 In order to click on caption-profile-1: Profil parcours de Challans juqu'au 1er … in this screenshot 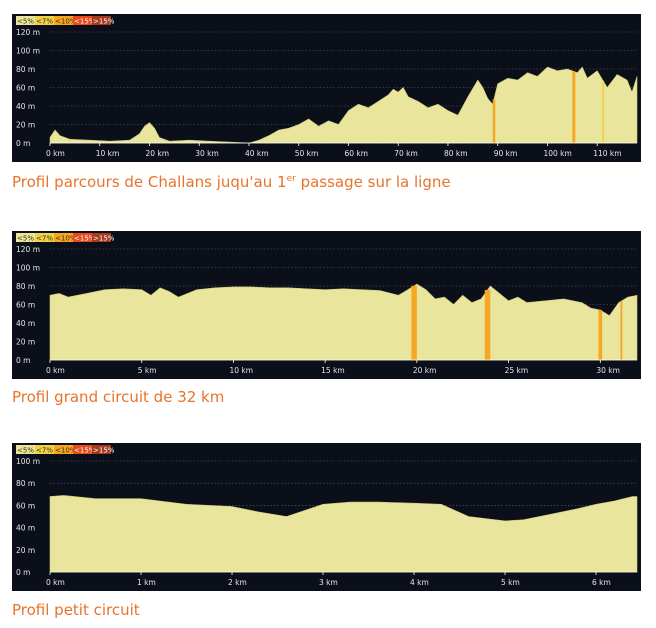, I will do `click(231, 182)`.